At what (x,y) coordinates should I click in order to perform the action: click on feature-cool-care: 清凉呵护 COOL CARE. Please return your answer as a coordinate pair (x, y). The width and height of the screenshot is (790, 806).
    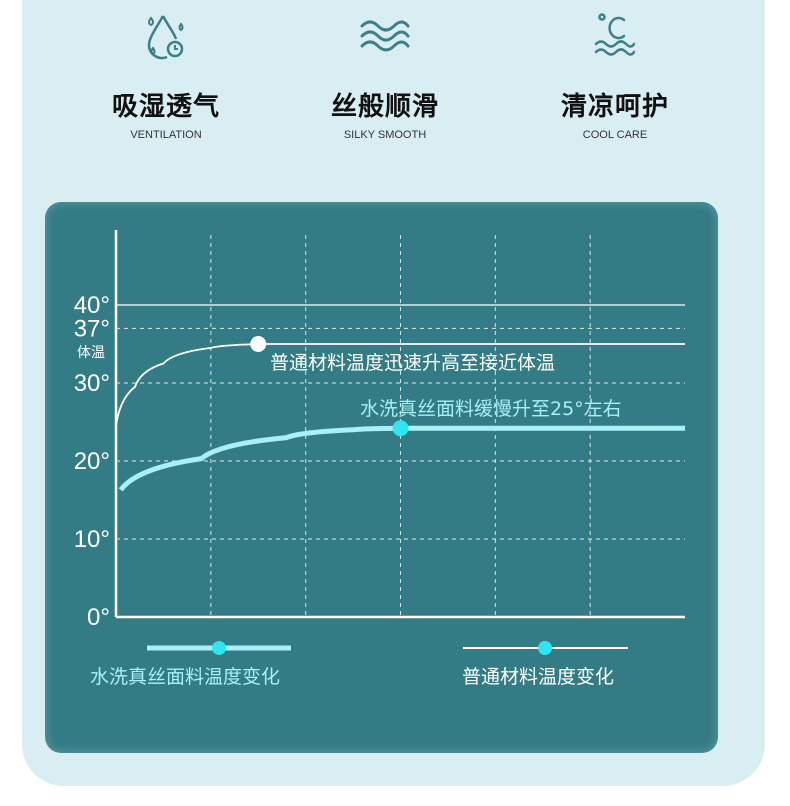
    Looking at the image, I should click on (615, 70).